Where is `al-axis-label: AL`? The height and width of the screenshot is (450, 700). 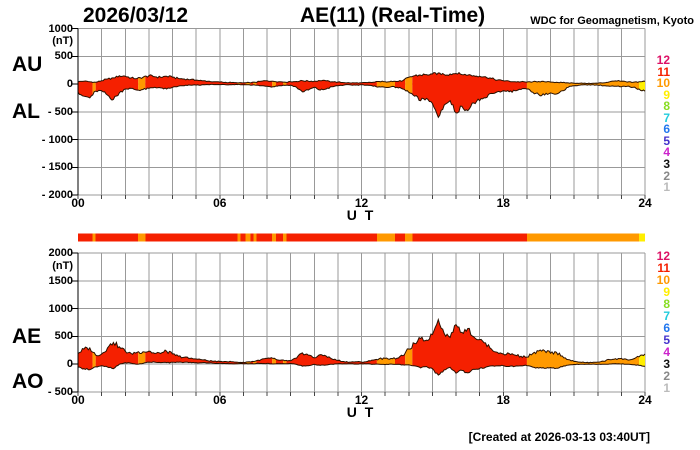
al-axis-label: AL is located at coordinates (26, 111).